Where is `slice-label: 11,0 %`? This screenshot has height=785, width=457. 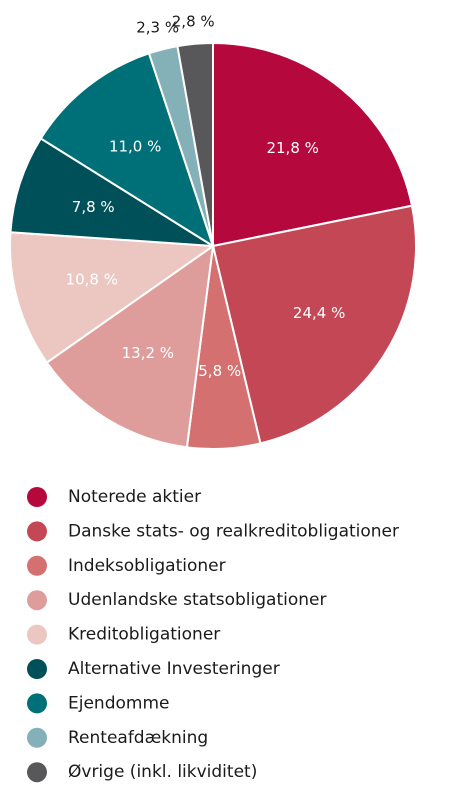 slice-label: 11,0 % is located at coordinates (135, 147).